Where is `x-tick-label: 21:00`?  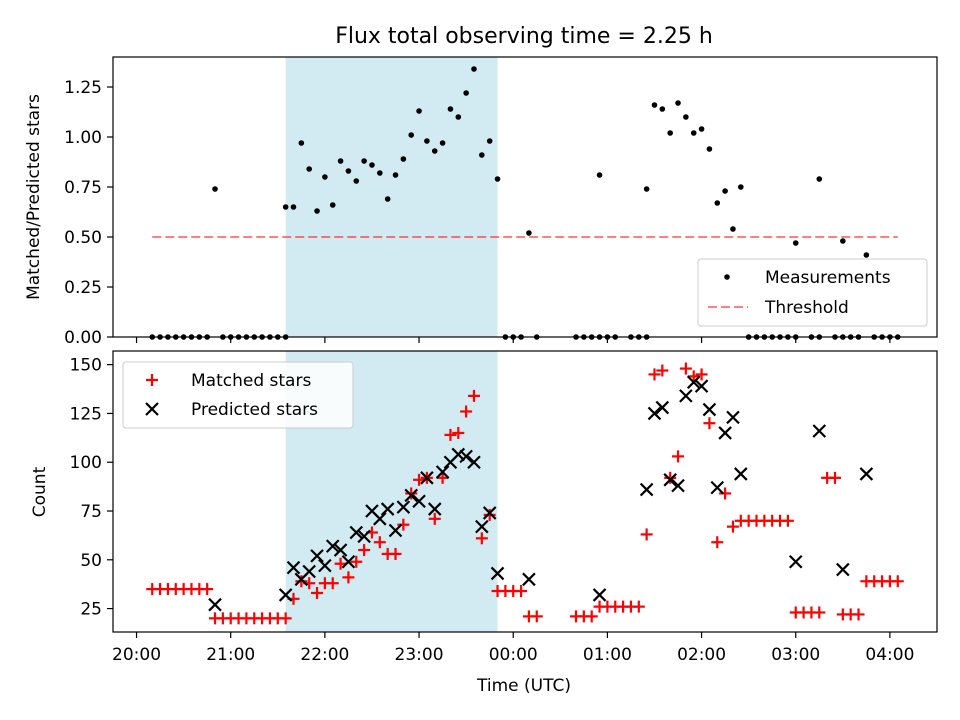 x-tick-label: 21:00 is located at coordinates (230, 655).